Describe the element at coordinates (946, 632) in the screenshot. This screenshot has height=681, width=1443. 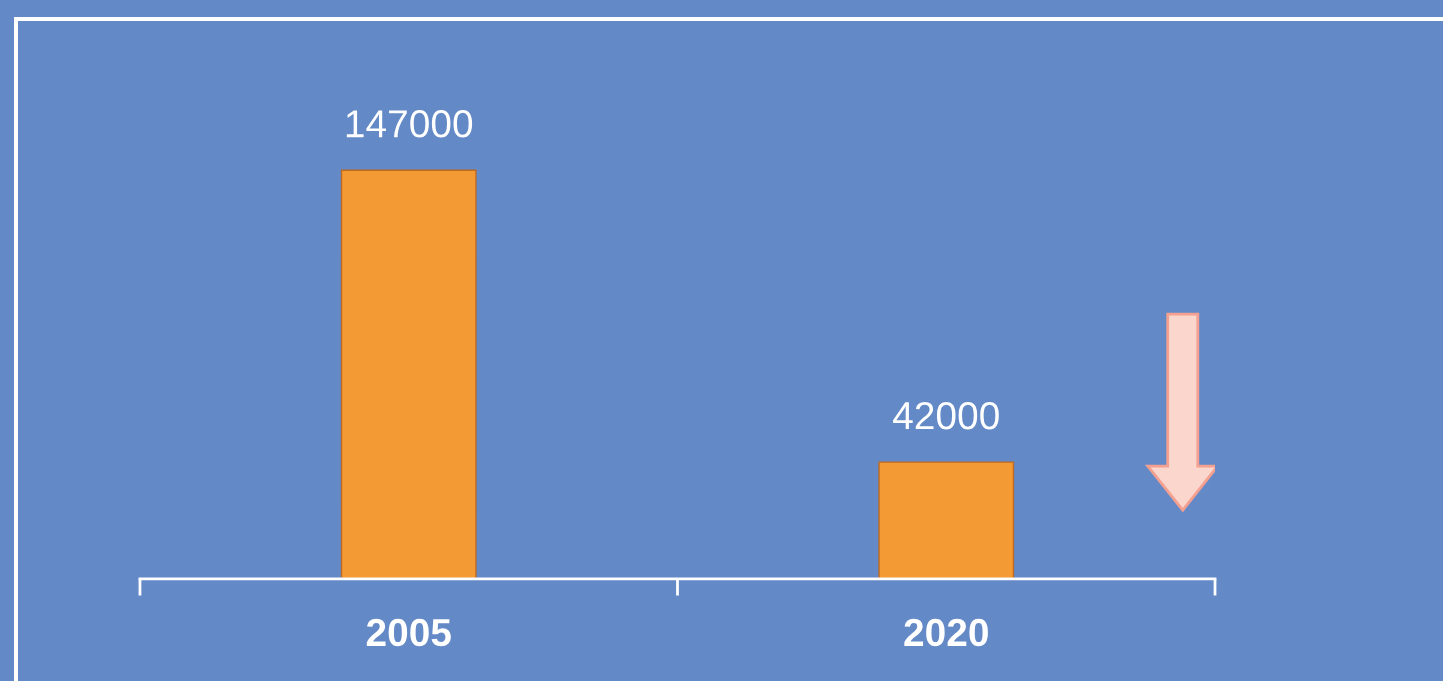
I see `x-tick-label: 2020` at that location.